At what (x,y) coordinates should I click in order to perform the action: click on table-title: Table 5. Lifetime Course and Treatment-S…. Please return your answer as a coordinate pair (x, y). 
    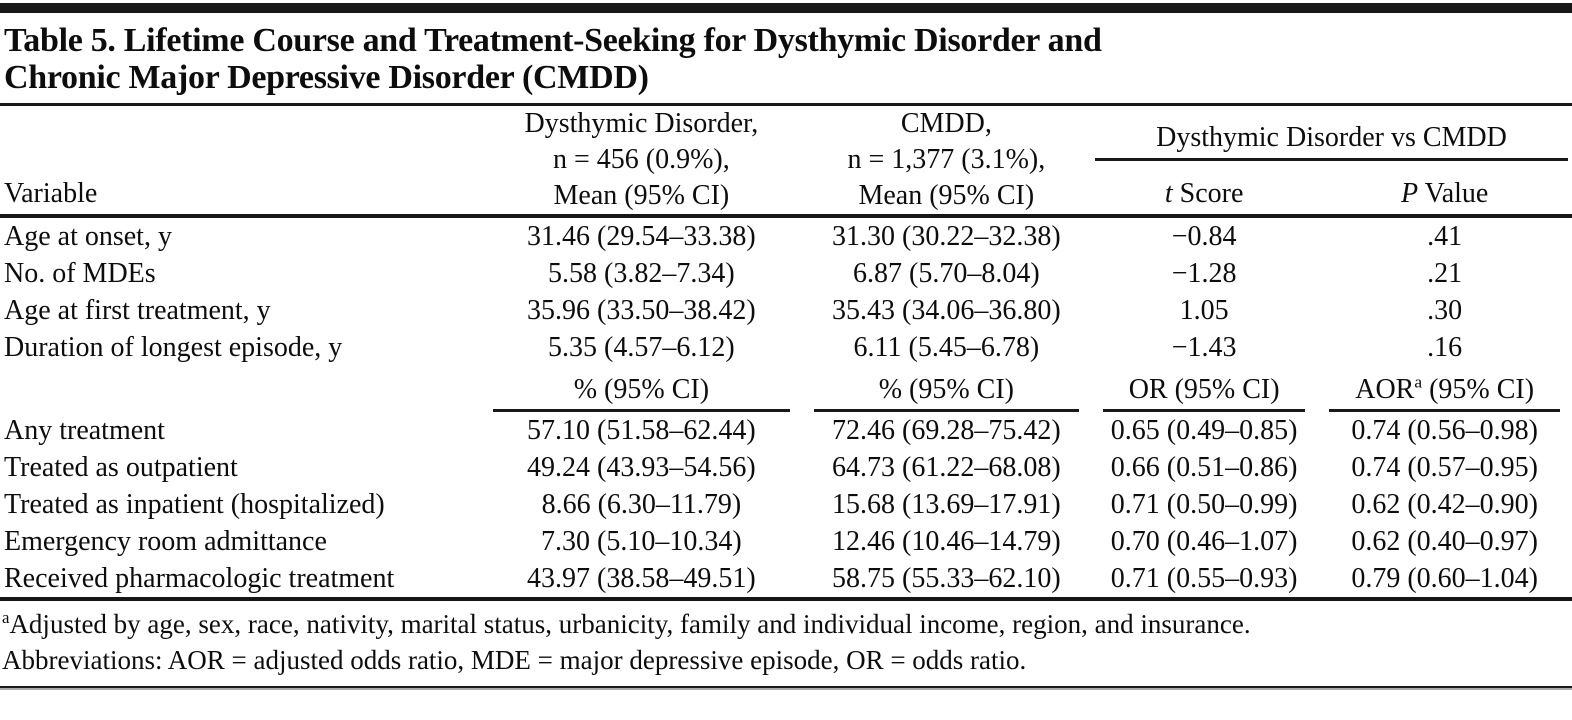
    Looking at the image, I should click on (786, 59).